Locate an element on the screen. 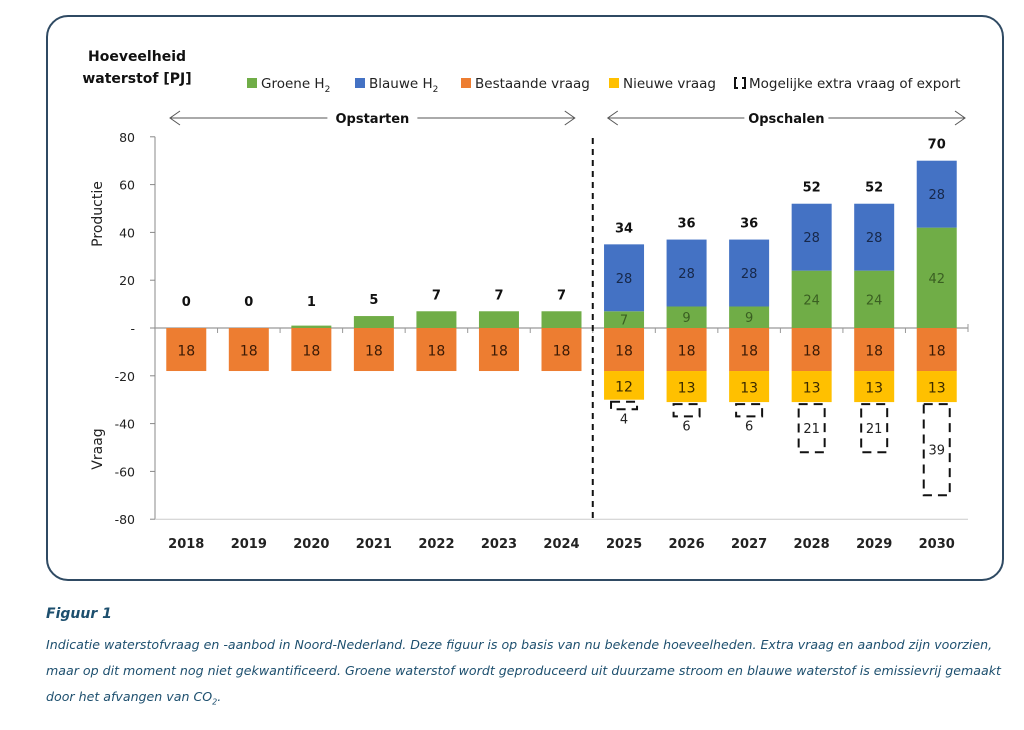 Image resolution: width=1024 pixels, height=730 pixels. caption-end: . is located at coordinates (219, 696).